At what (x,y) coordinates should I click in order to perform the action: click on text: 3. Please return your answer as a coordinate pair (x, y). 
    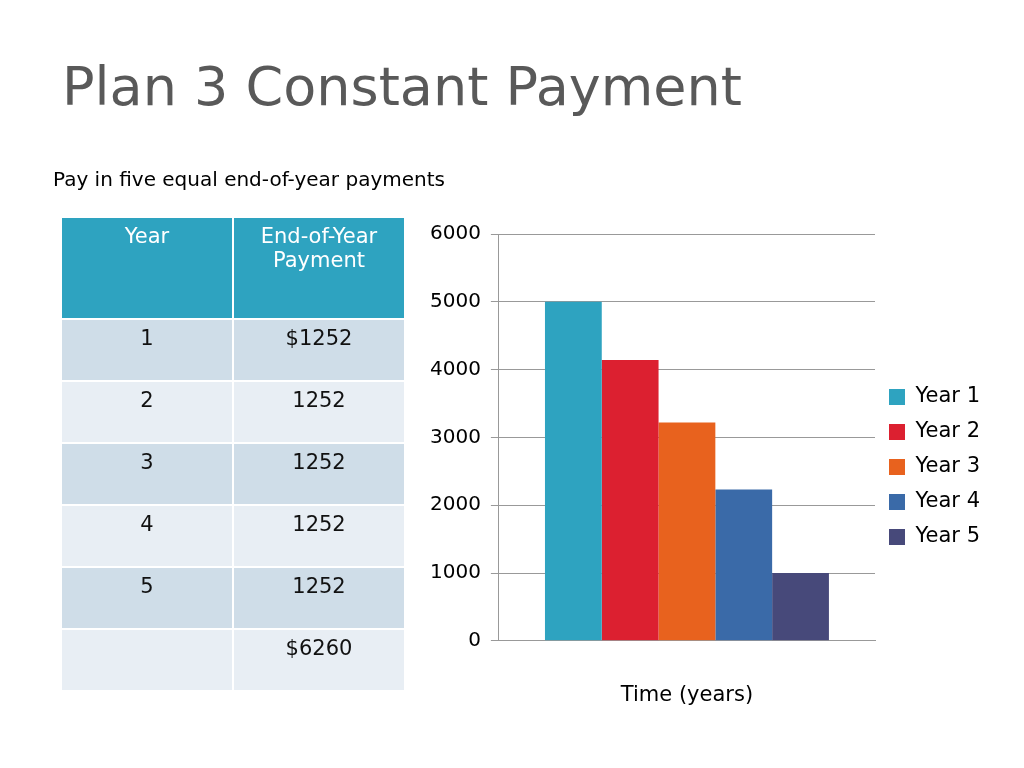
    Looking at the image, I should click on (147, 474).